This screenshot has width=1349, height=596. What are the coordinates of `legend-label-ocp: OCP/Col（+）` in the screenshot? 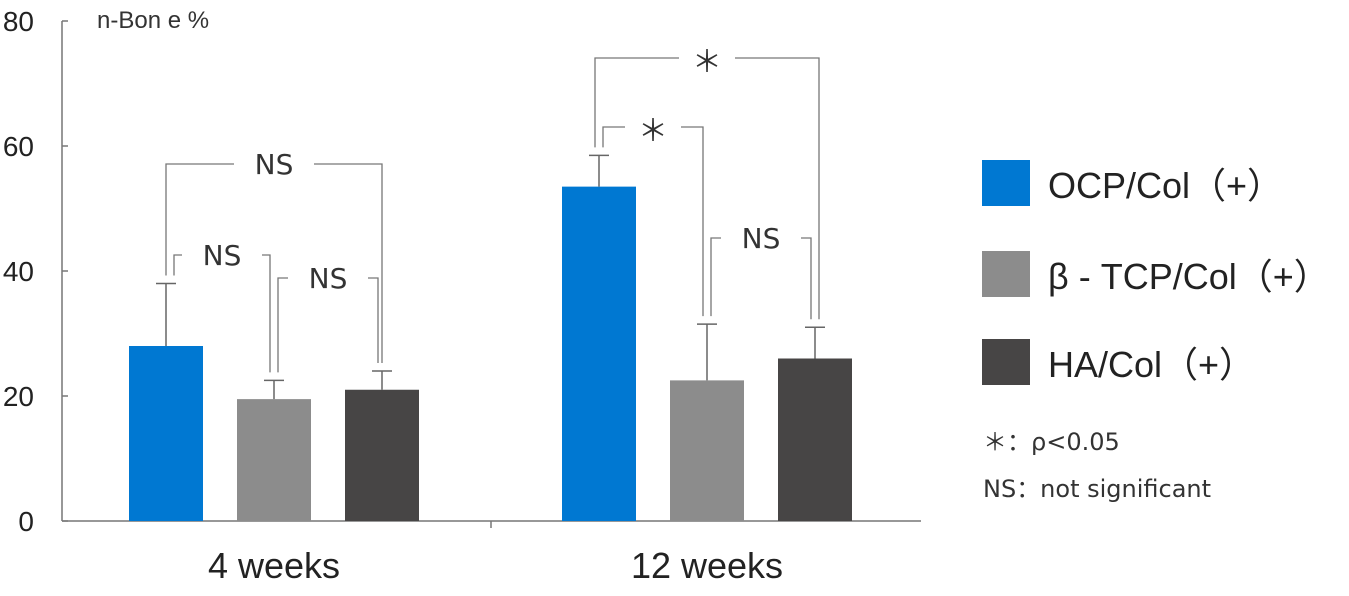 It's located at (1166, 185).